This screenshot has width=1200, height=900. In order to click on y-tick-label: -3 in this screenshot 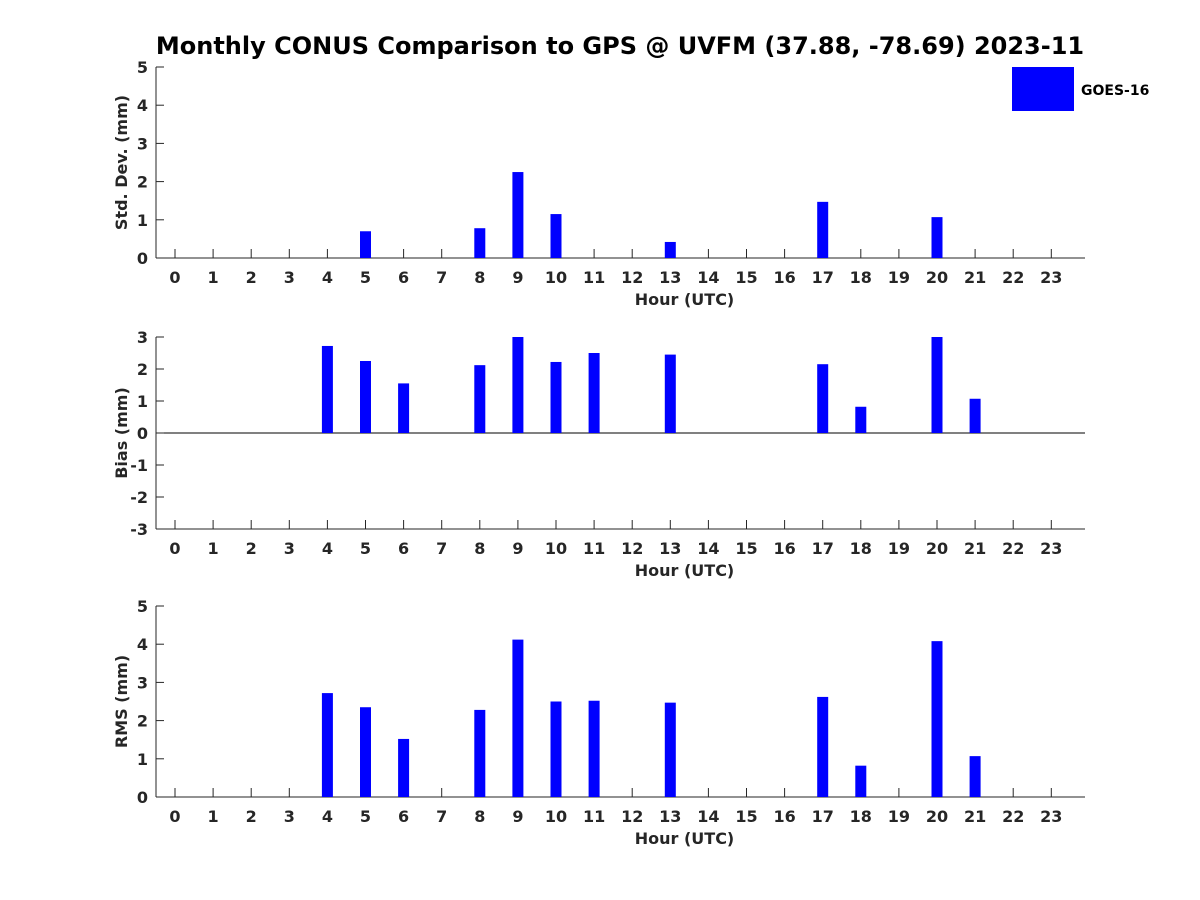, I will do `click(139, 529)`.